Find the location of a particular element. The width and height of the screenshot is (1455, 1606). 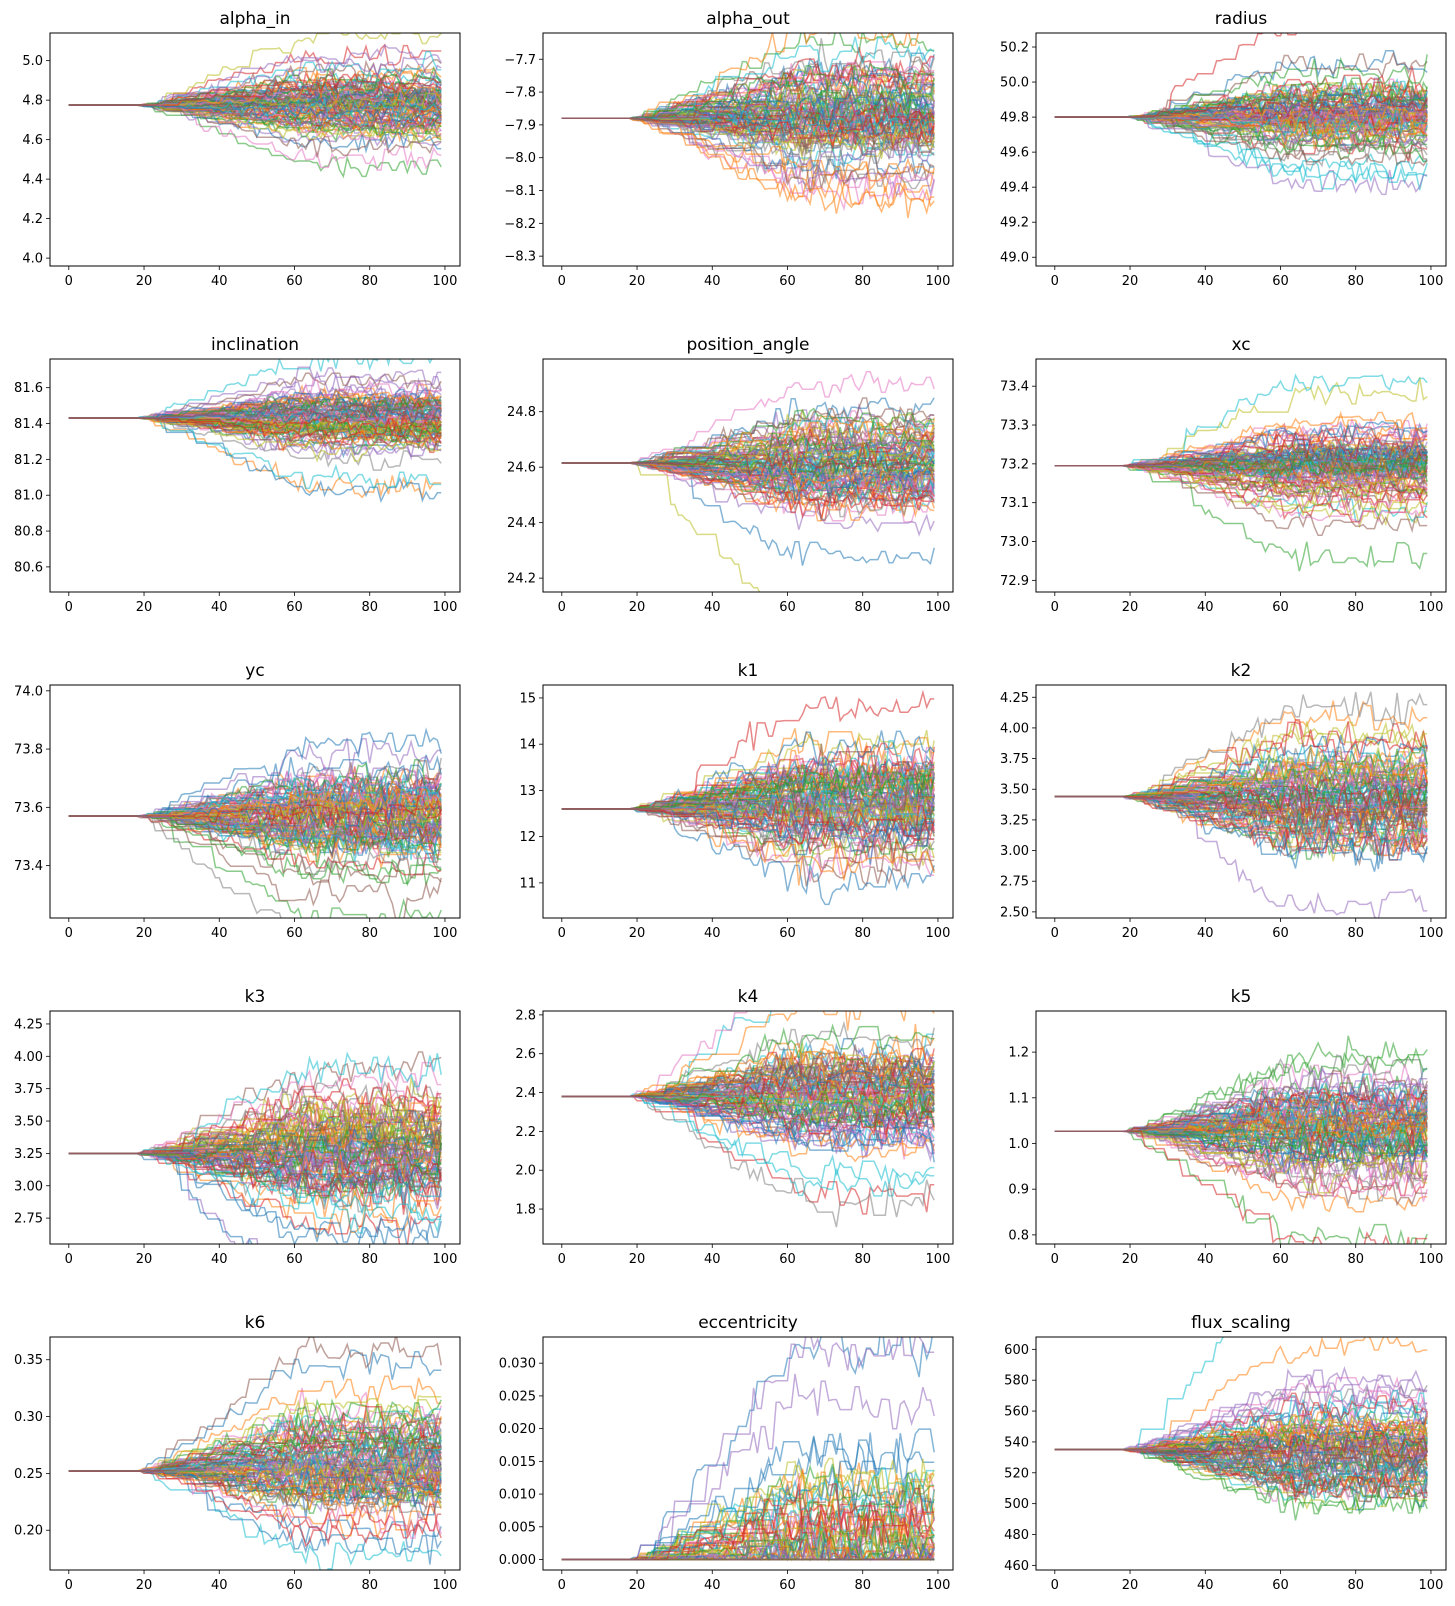

y-tick-label: 0.010 is located at coordinates (517, 1495).